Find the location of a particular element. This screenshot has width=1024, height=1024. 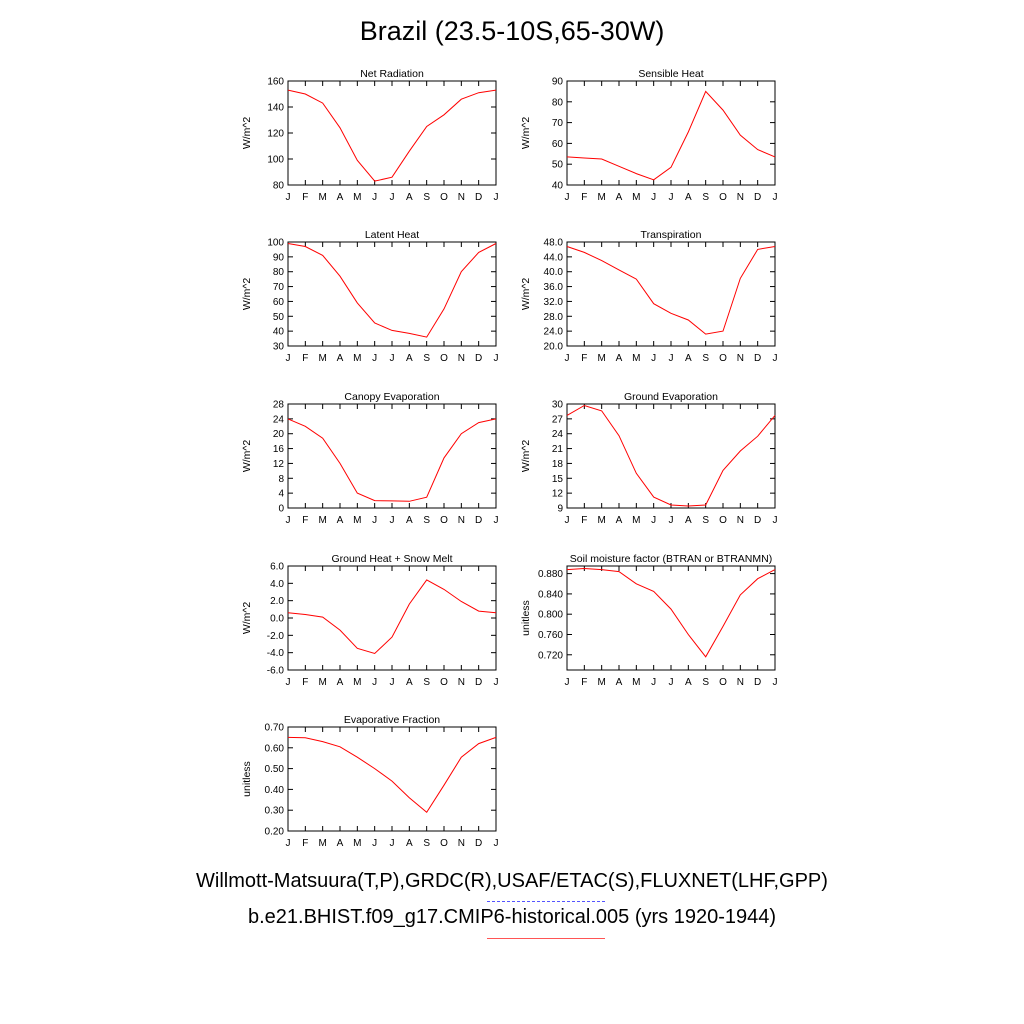

y-tick-label: 9 is located at coordinates (560, 509).